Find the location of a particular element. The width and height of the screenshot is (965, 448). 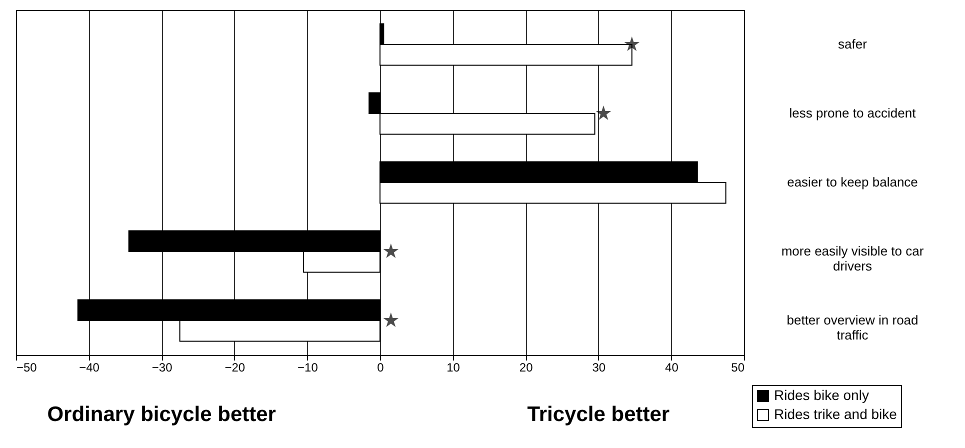

x-tick-label: 0 is located at coordinates (380, 367).